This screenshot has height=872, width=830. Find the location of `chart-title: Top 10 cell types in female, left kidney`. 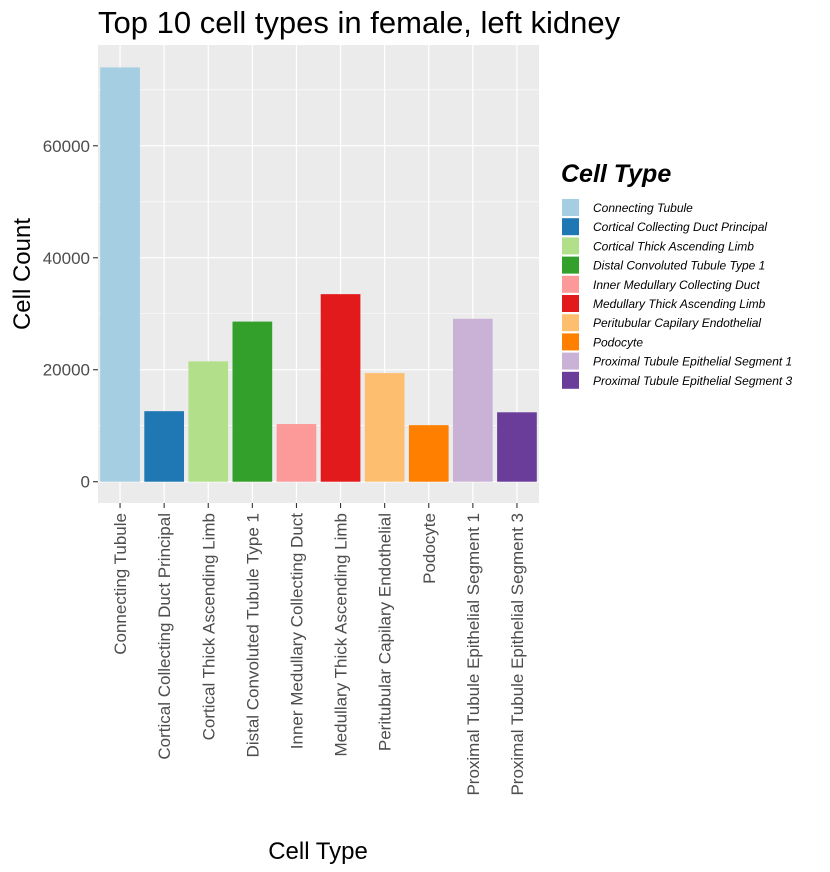

chart-title: Top 10 cell types in female, left kidney is located at coordinates (359, 22).